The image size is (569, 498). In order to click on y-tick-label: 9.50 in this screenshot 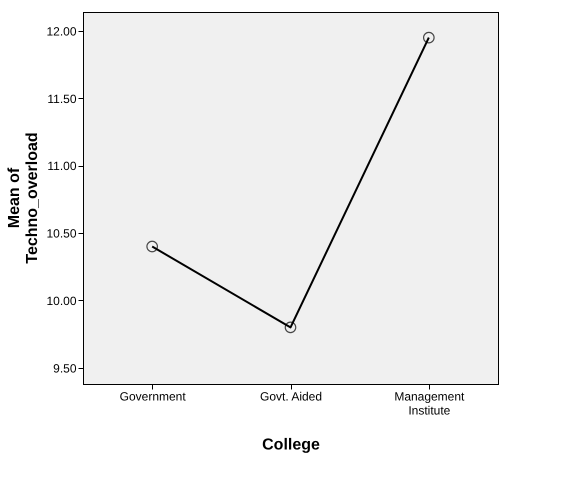, I will do `click(65, 368)`.